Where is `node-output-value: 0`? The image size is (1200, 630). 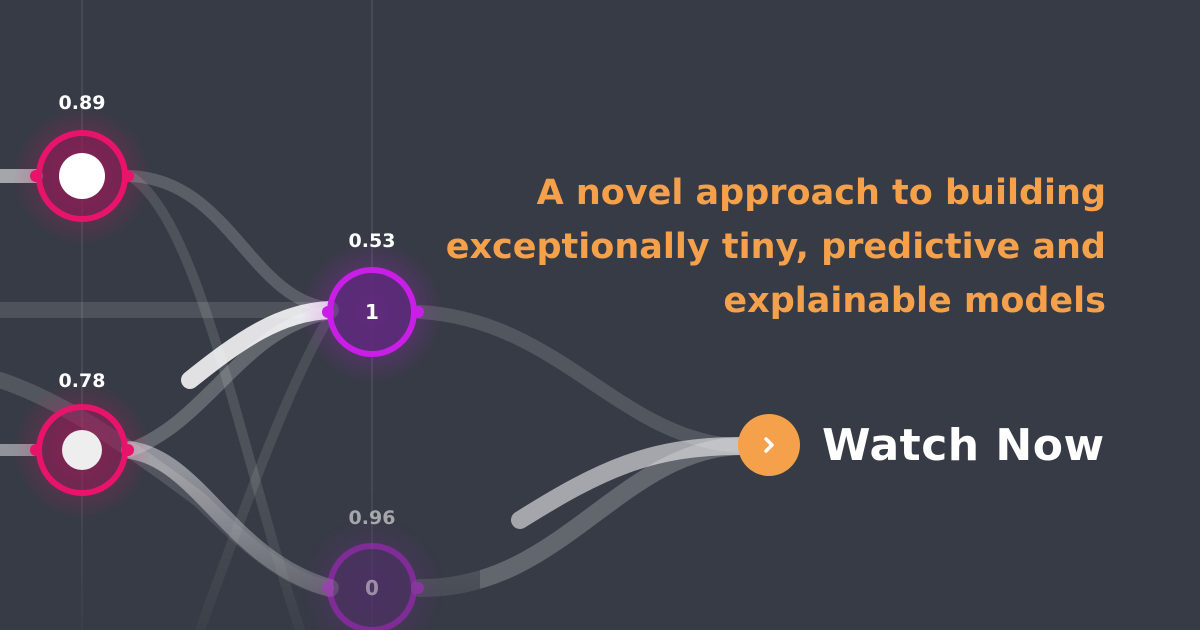
node-output-value: 0 is located at coordinates (372, 588).